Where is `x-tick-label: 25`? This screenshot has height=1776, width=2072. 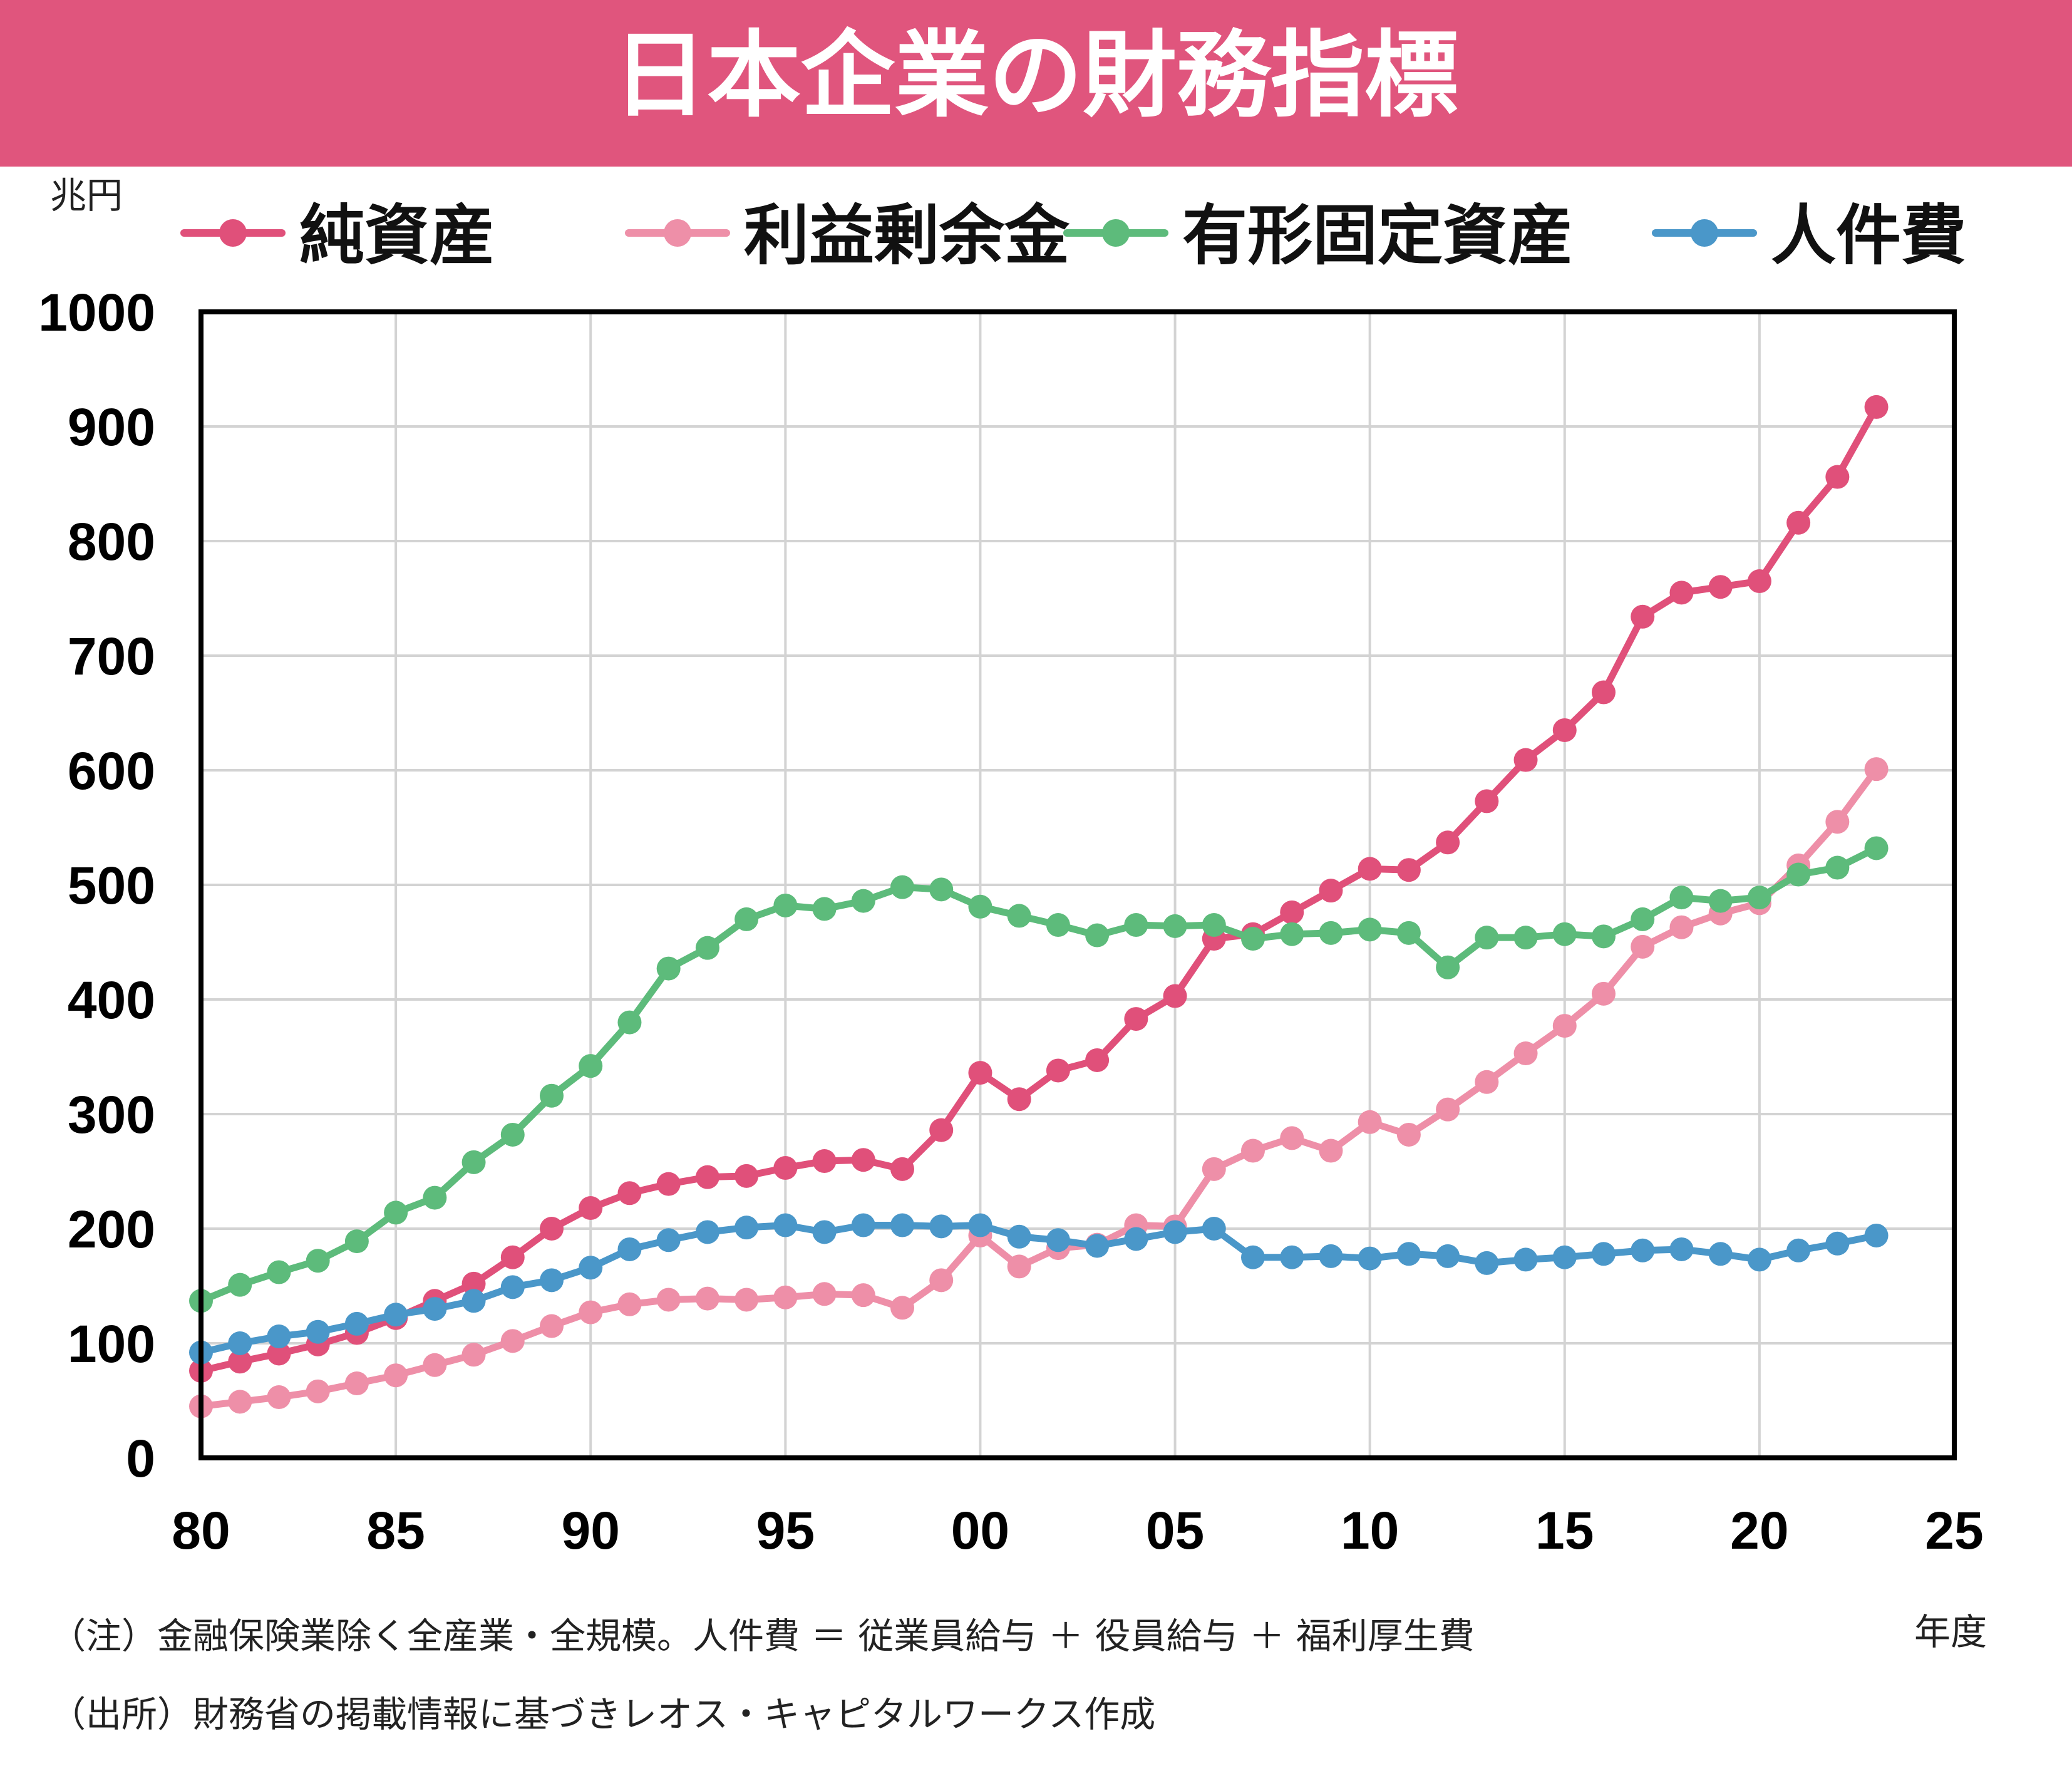
x-tick-label: 25 is located at coordinates (1954, 1530).